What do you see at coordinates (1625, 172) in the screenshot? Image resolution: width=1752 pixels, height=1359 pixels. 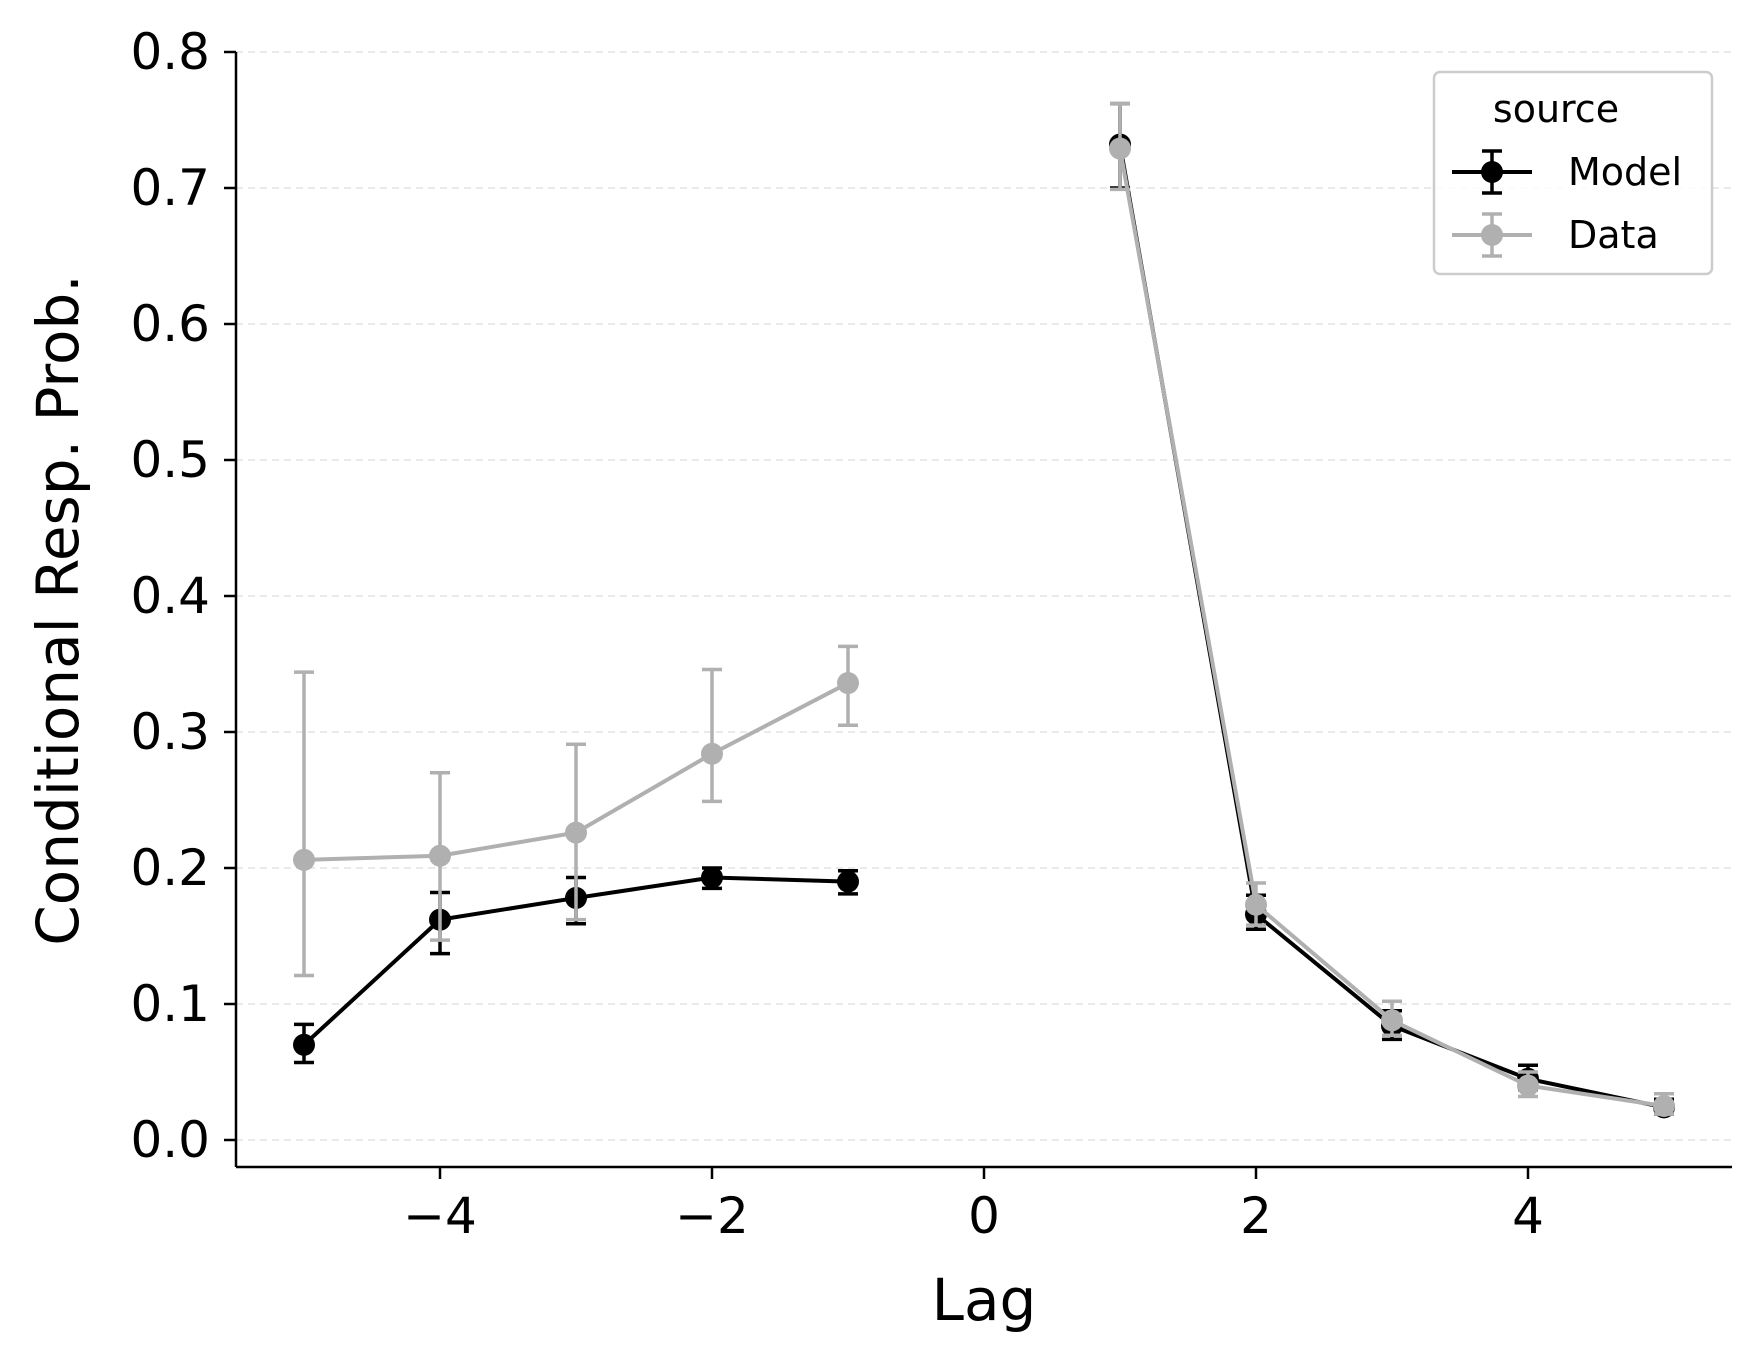 I see `legend-label: Model` at bounding box center [1625, 172].